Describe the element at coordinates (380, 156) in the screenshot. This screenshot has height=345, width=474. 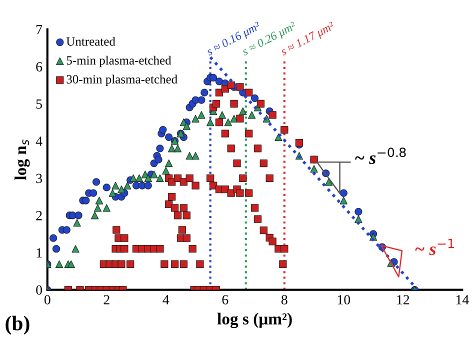
I see `annotation: ~ s$^{−0.8}$` at that location.